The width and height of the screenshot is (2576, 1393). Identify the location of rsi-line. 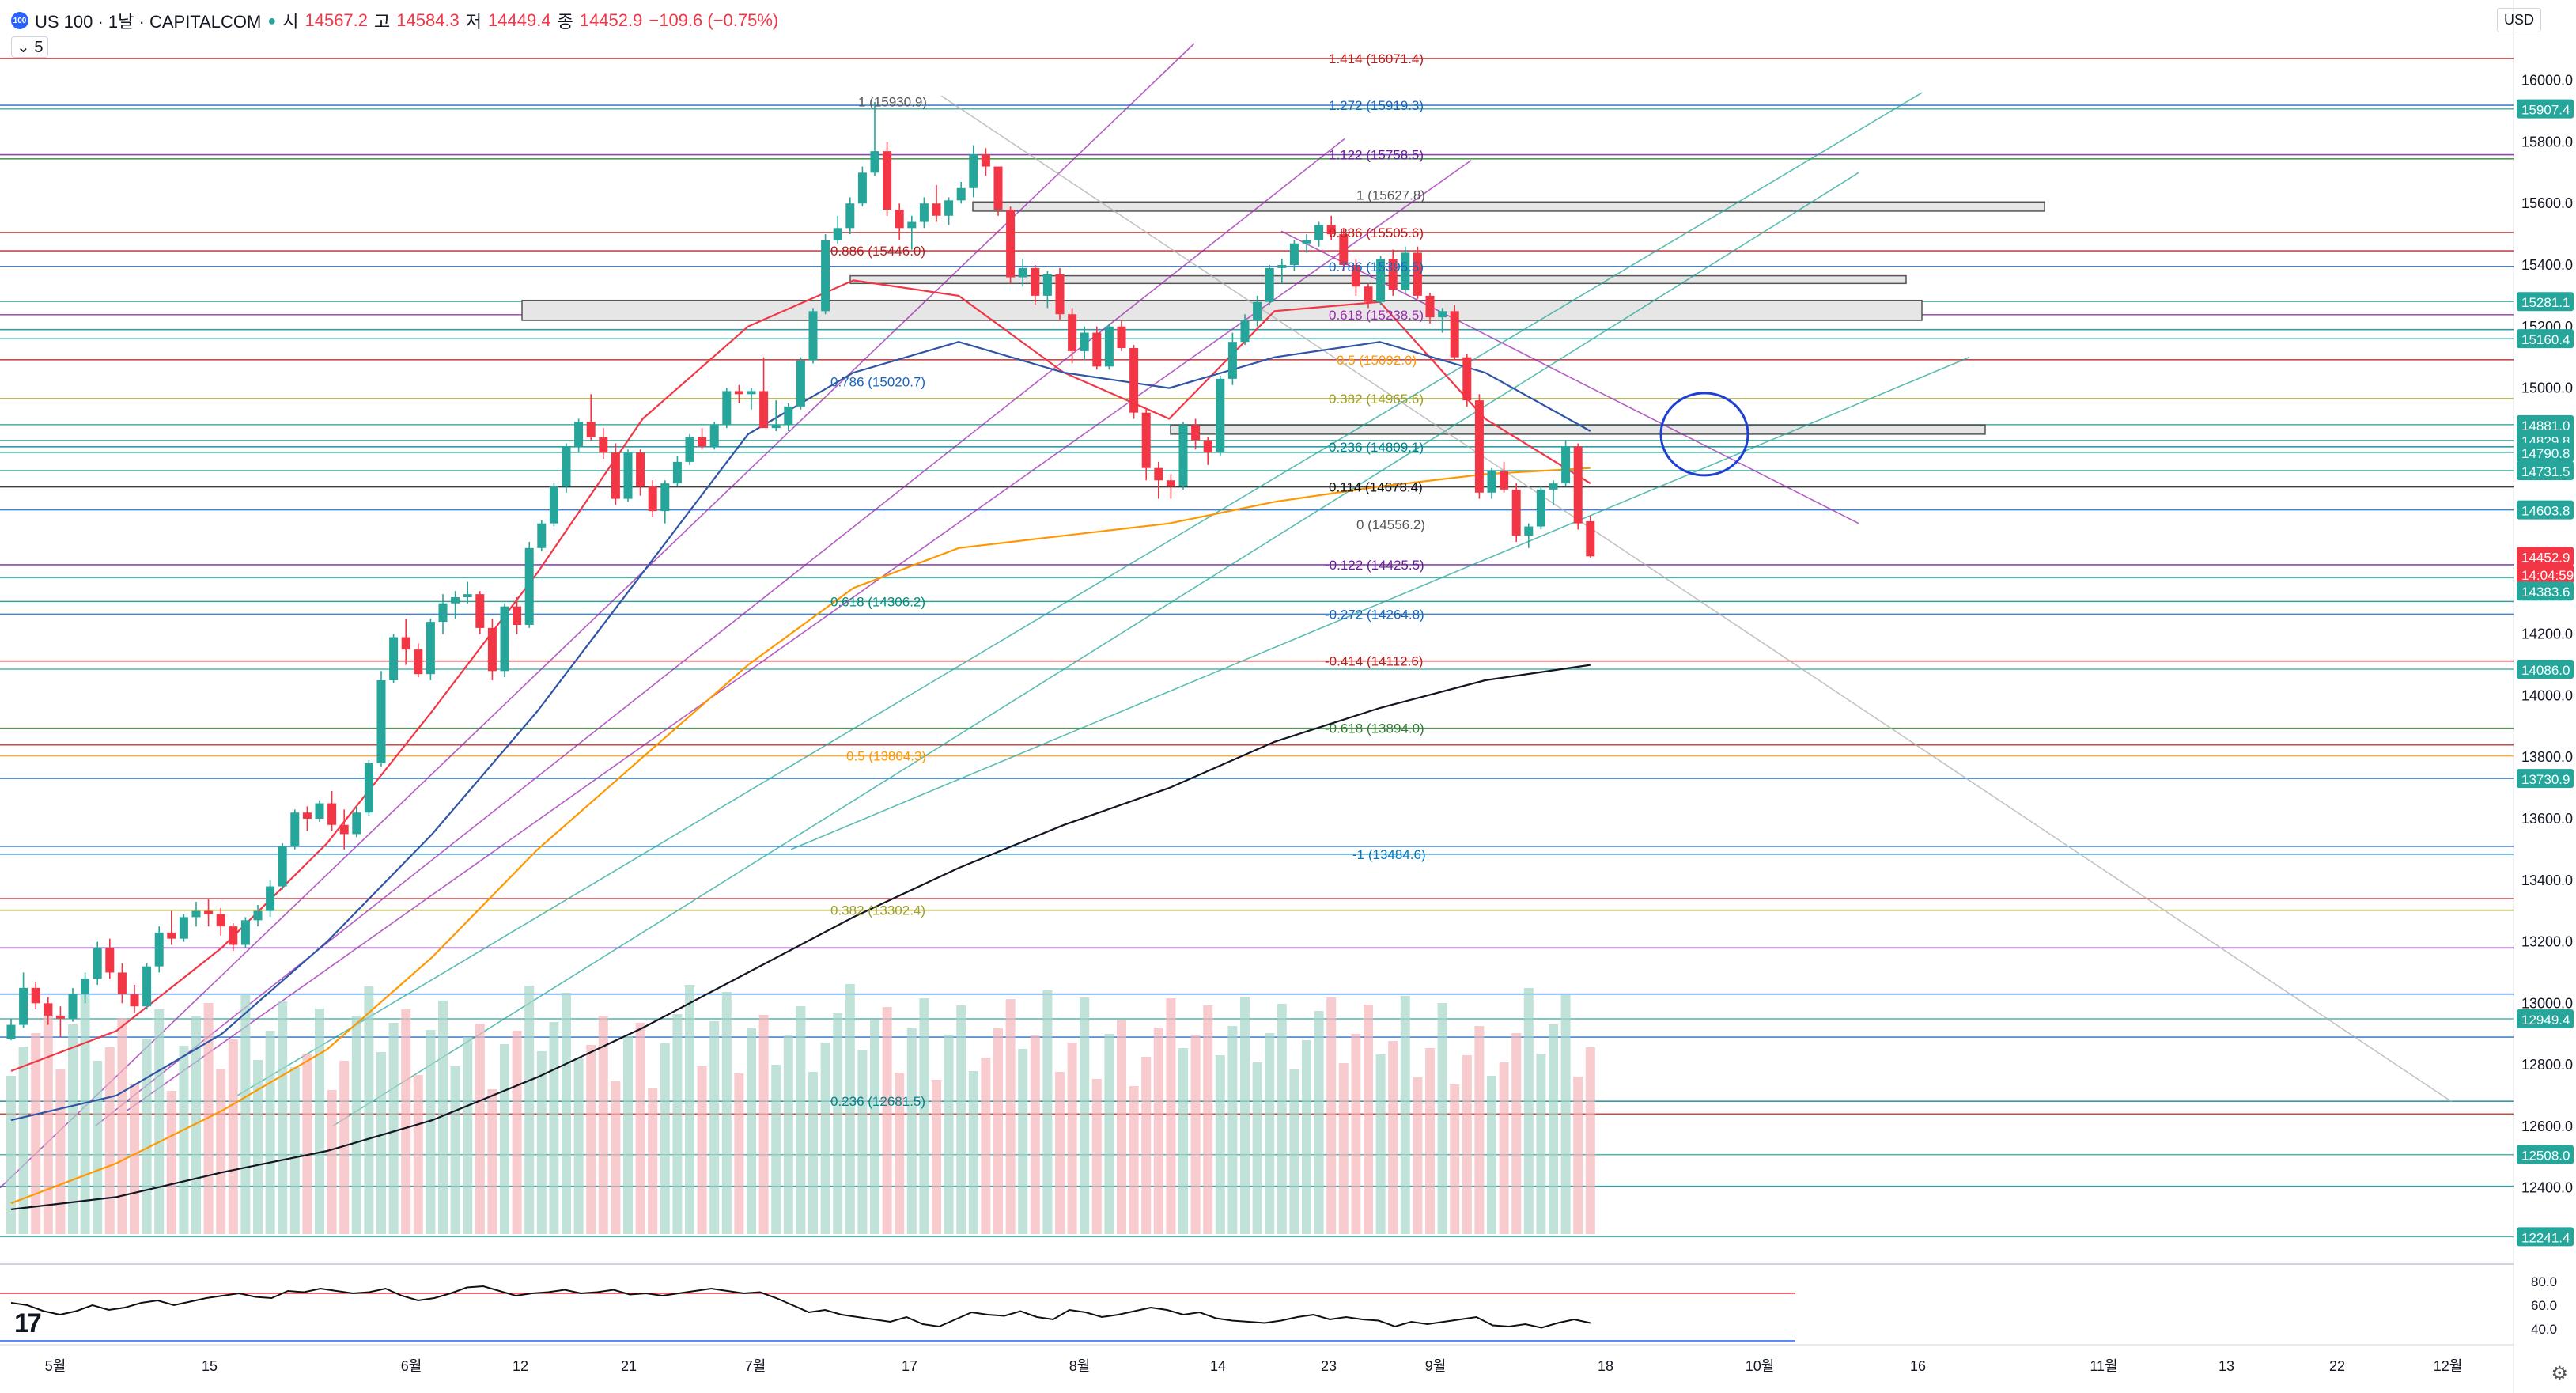
(801, 1307).